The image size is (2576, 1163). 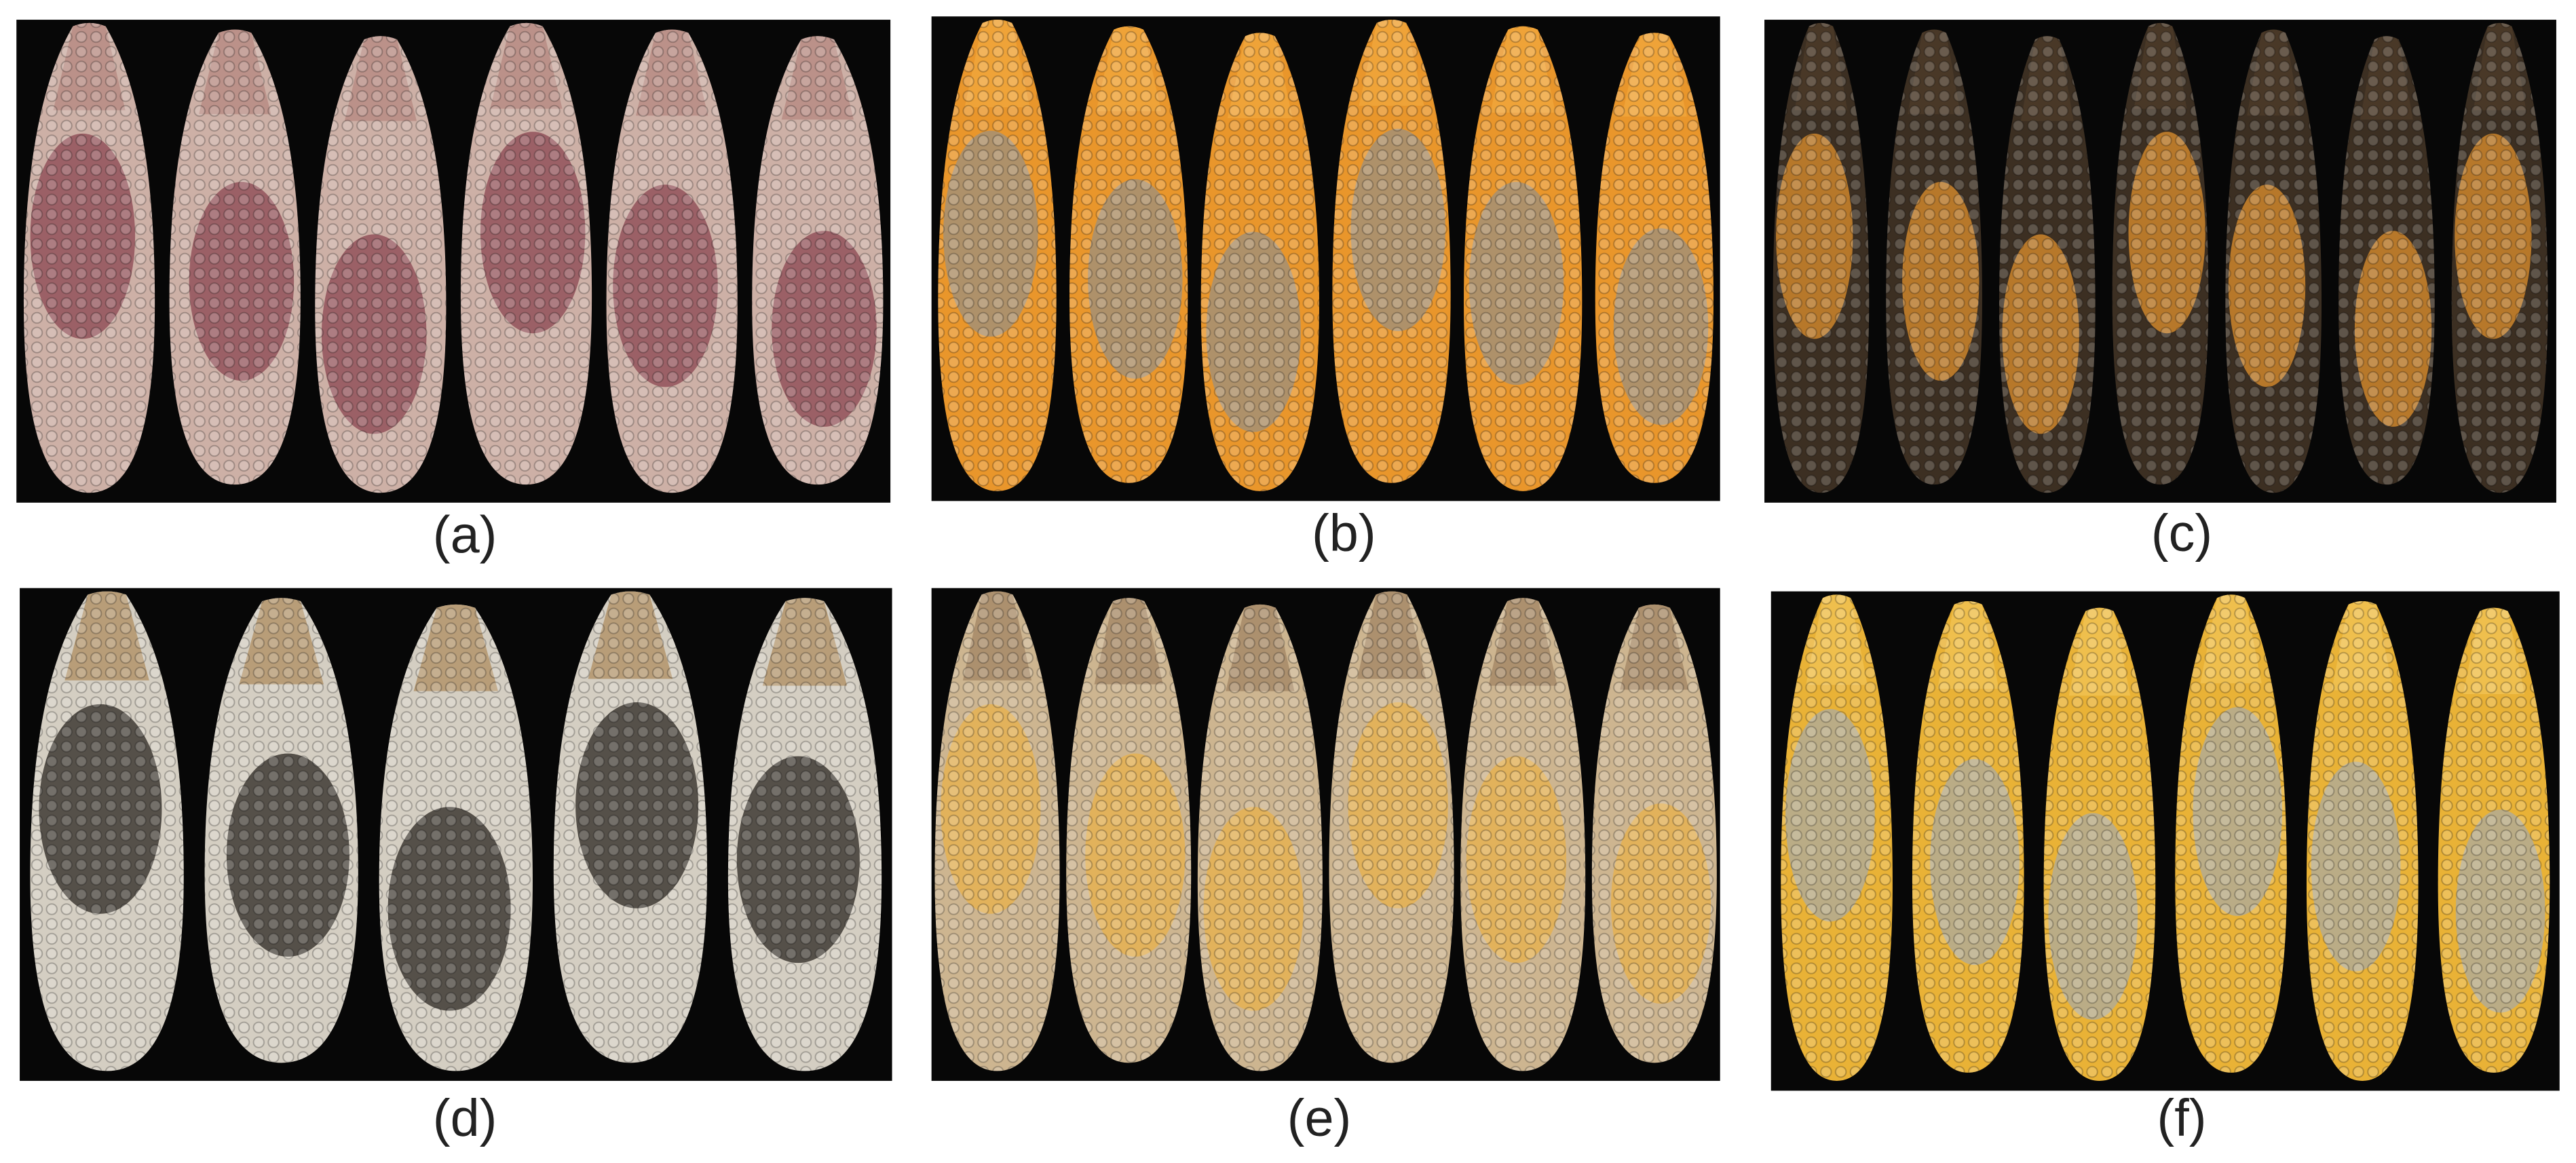 I want to click on panel: (c), so click(x=2160, y=291).